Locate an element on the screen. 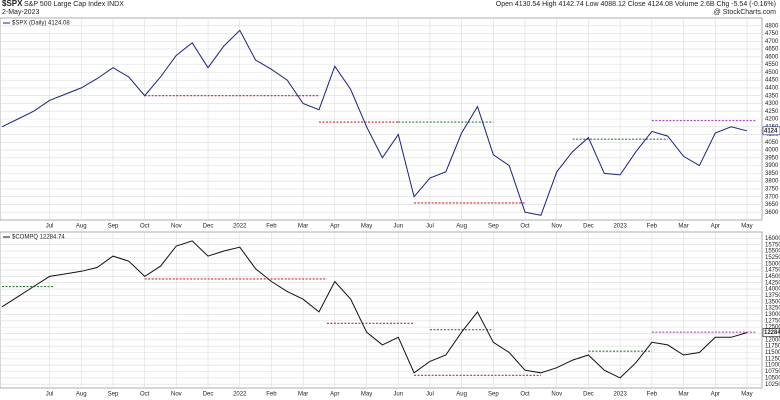  last-value-label: 4124 is located at coordinates (771, 131).